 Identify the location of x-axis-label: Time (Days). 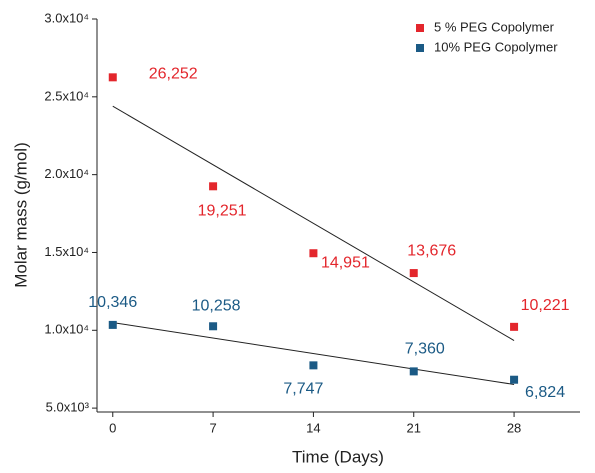
(338, 456).